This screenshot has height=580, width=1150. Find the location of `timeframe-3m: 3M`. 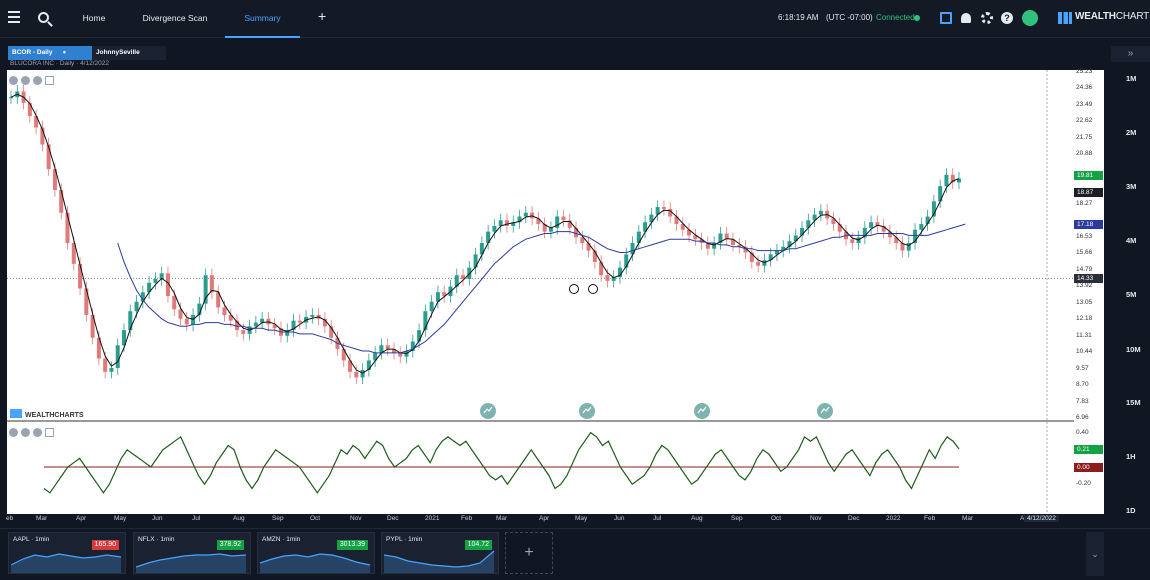

timeframe-3m: 3M is located at coordinates (1131, 186).